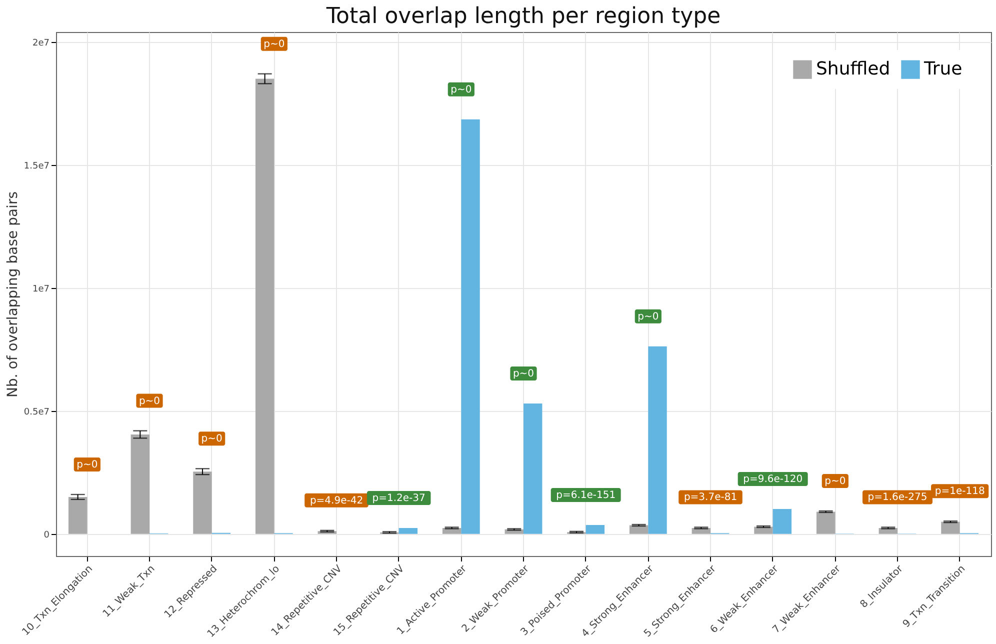 Image resolution: width=996 pixels, height=644 pixels. Describe the element at coordinates (523, 16) in the screenshot. I see `chart-title: Total overlap length per region type` at that location.